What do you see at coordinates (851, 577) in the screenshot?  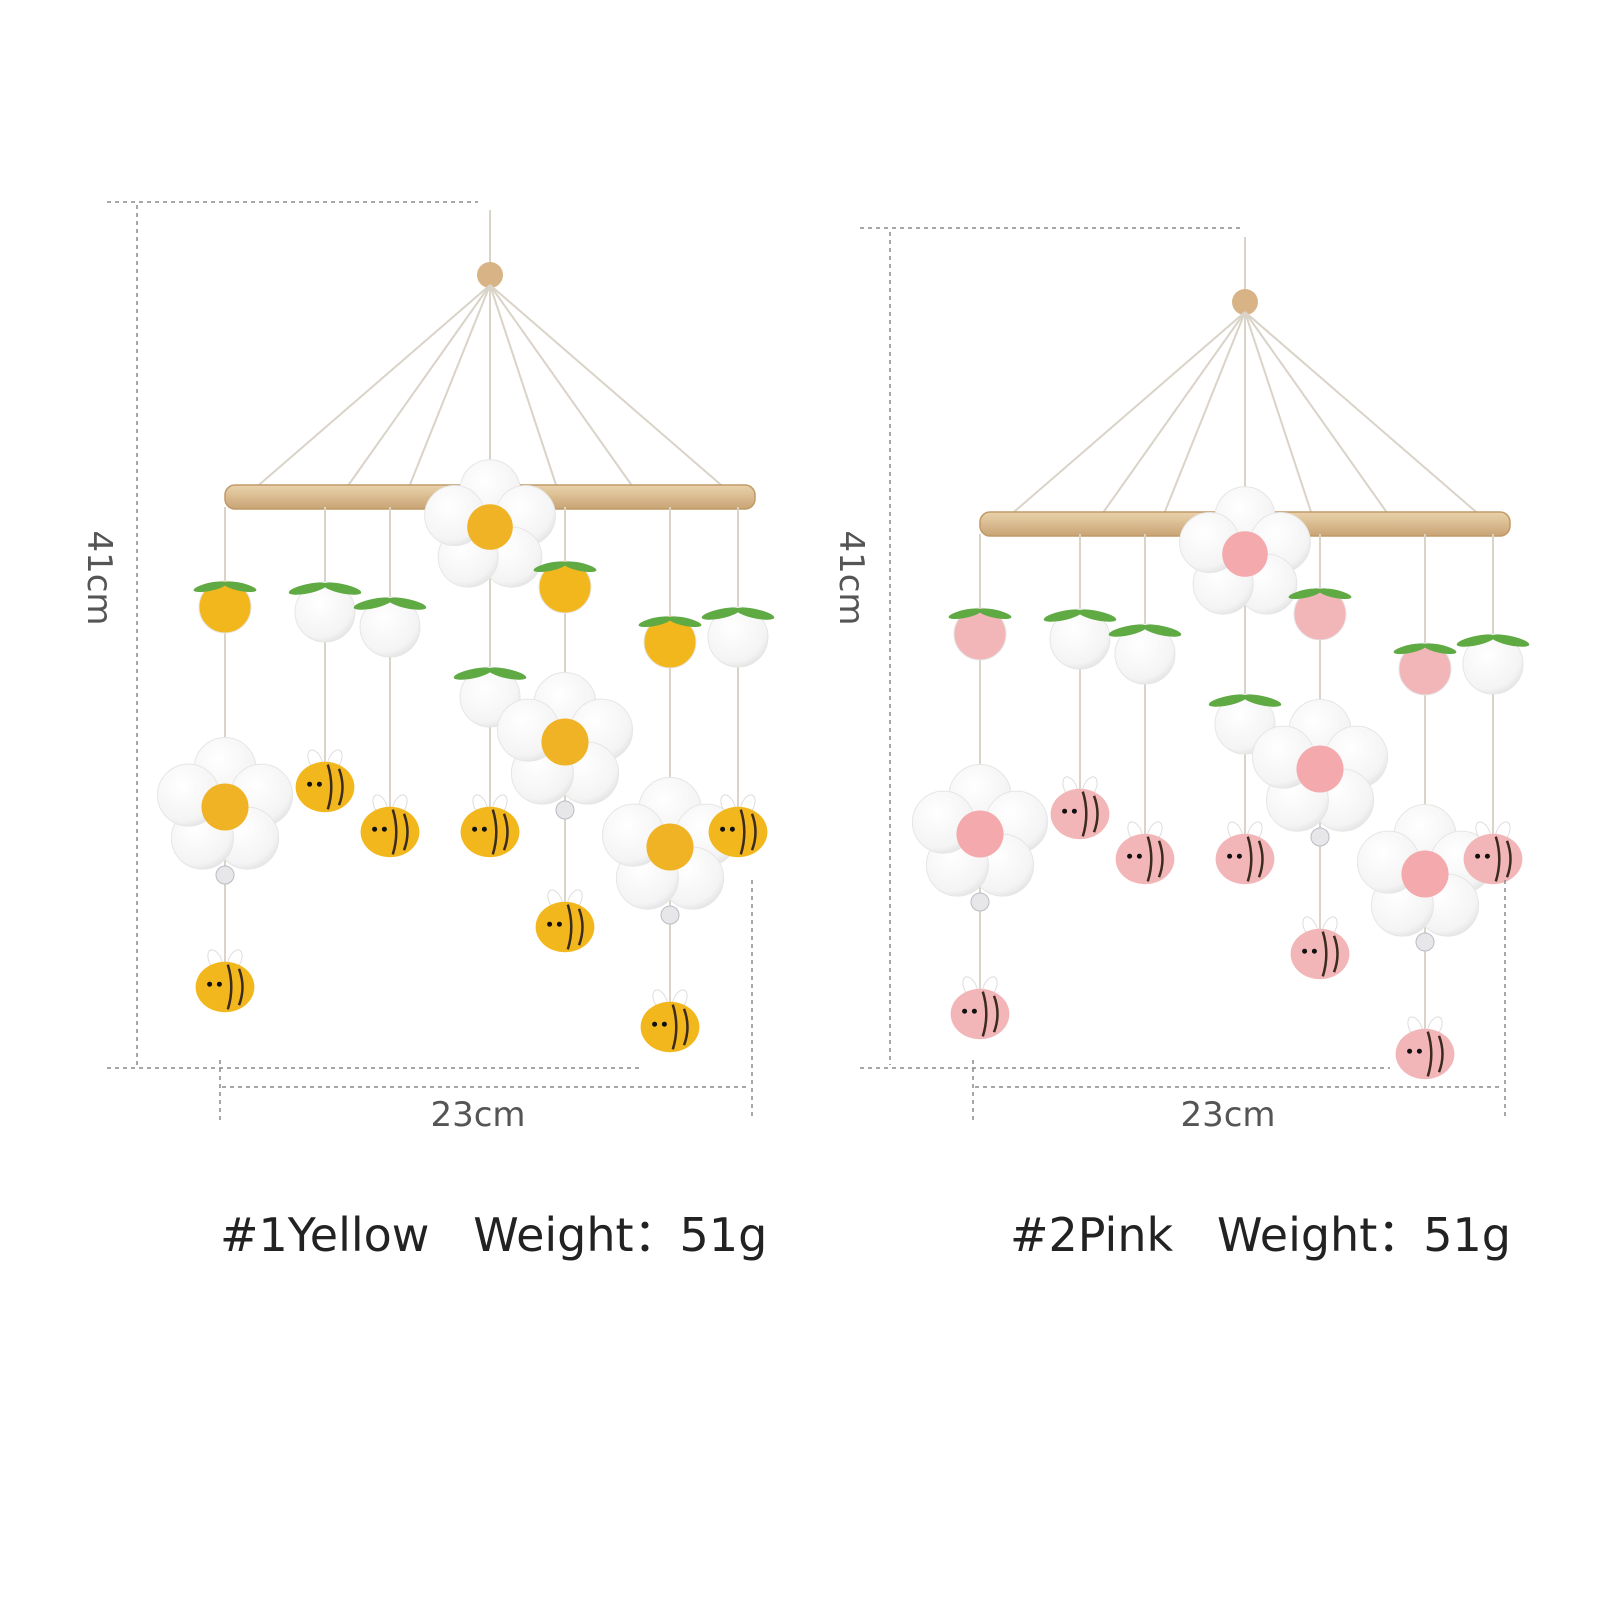 I see `height-label-pink: 41cm` at bounding box center [851, 577].